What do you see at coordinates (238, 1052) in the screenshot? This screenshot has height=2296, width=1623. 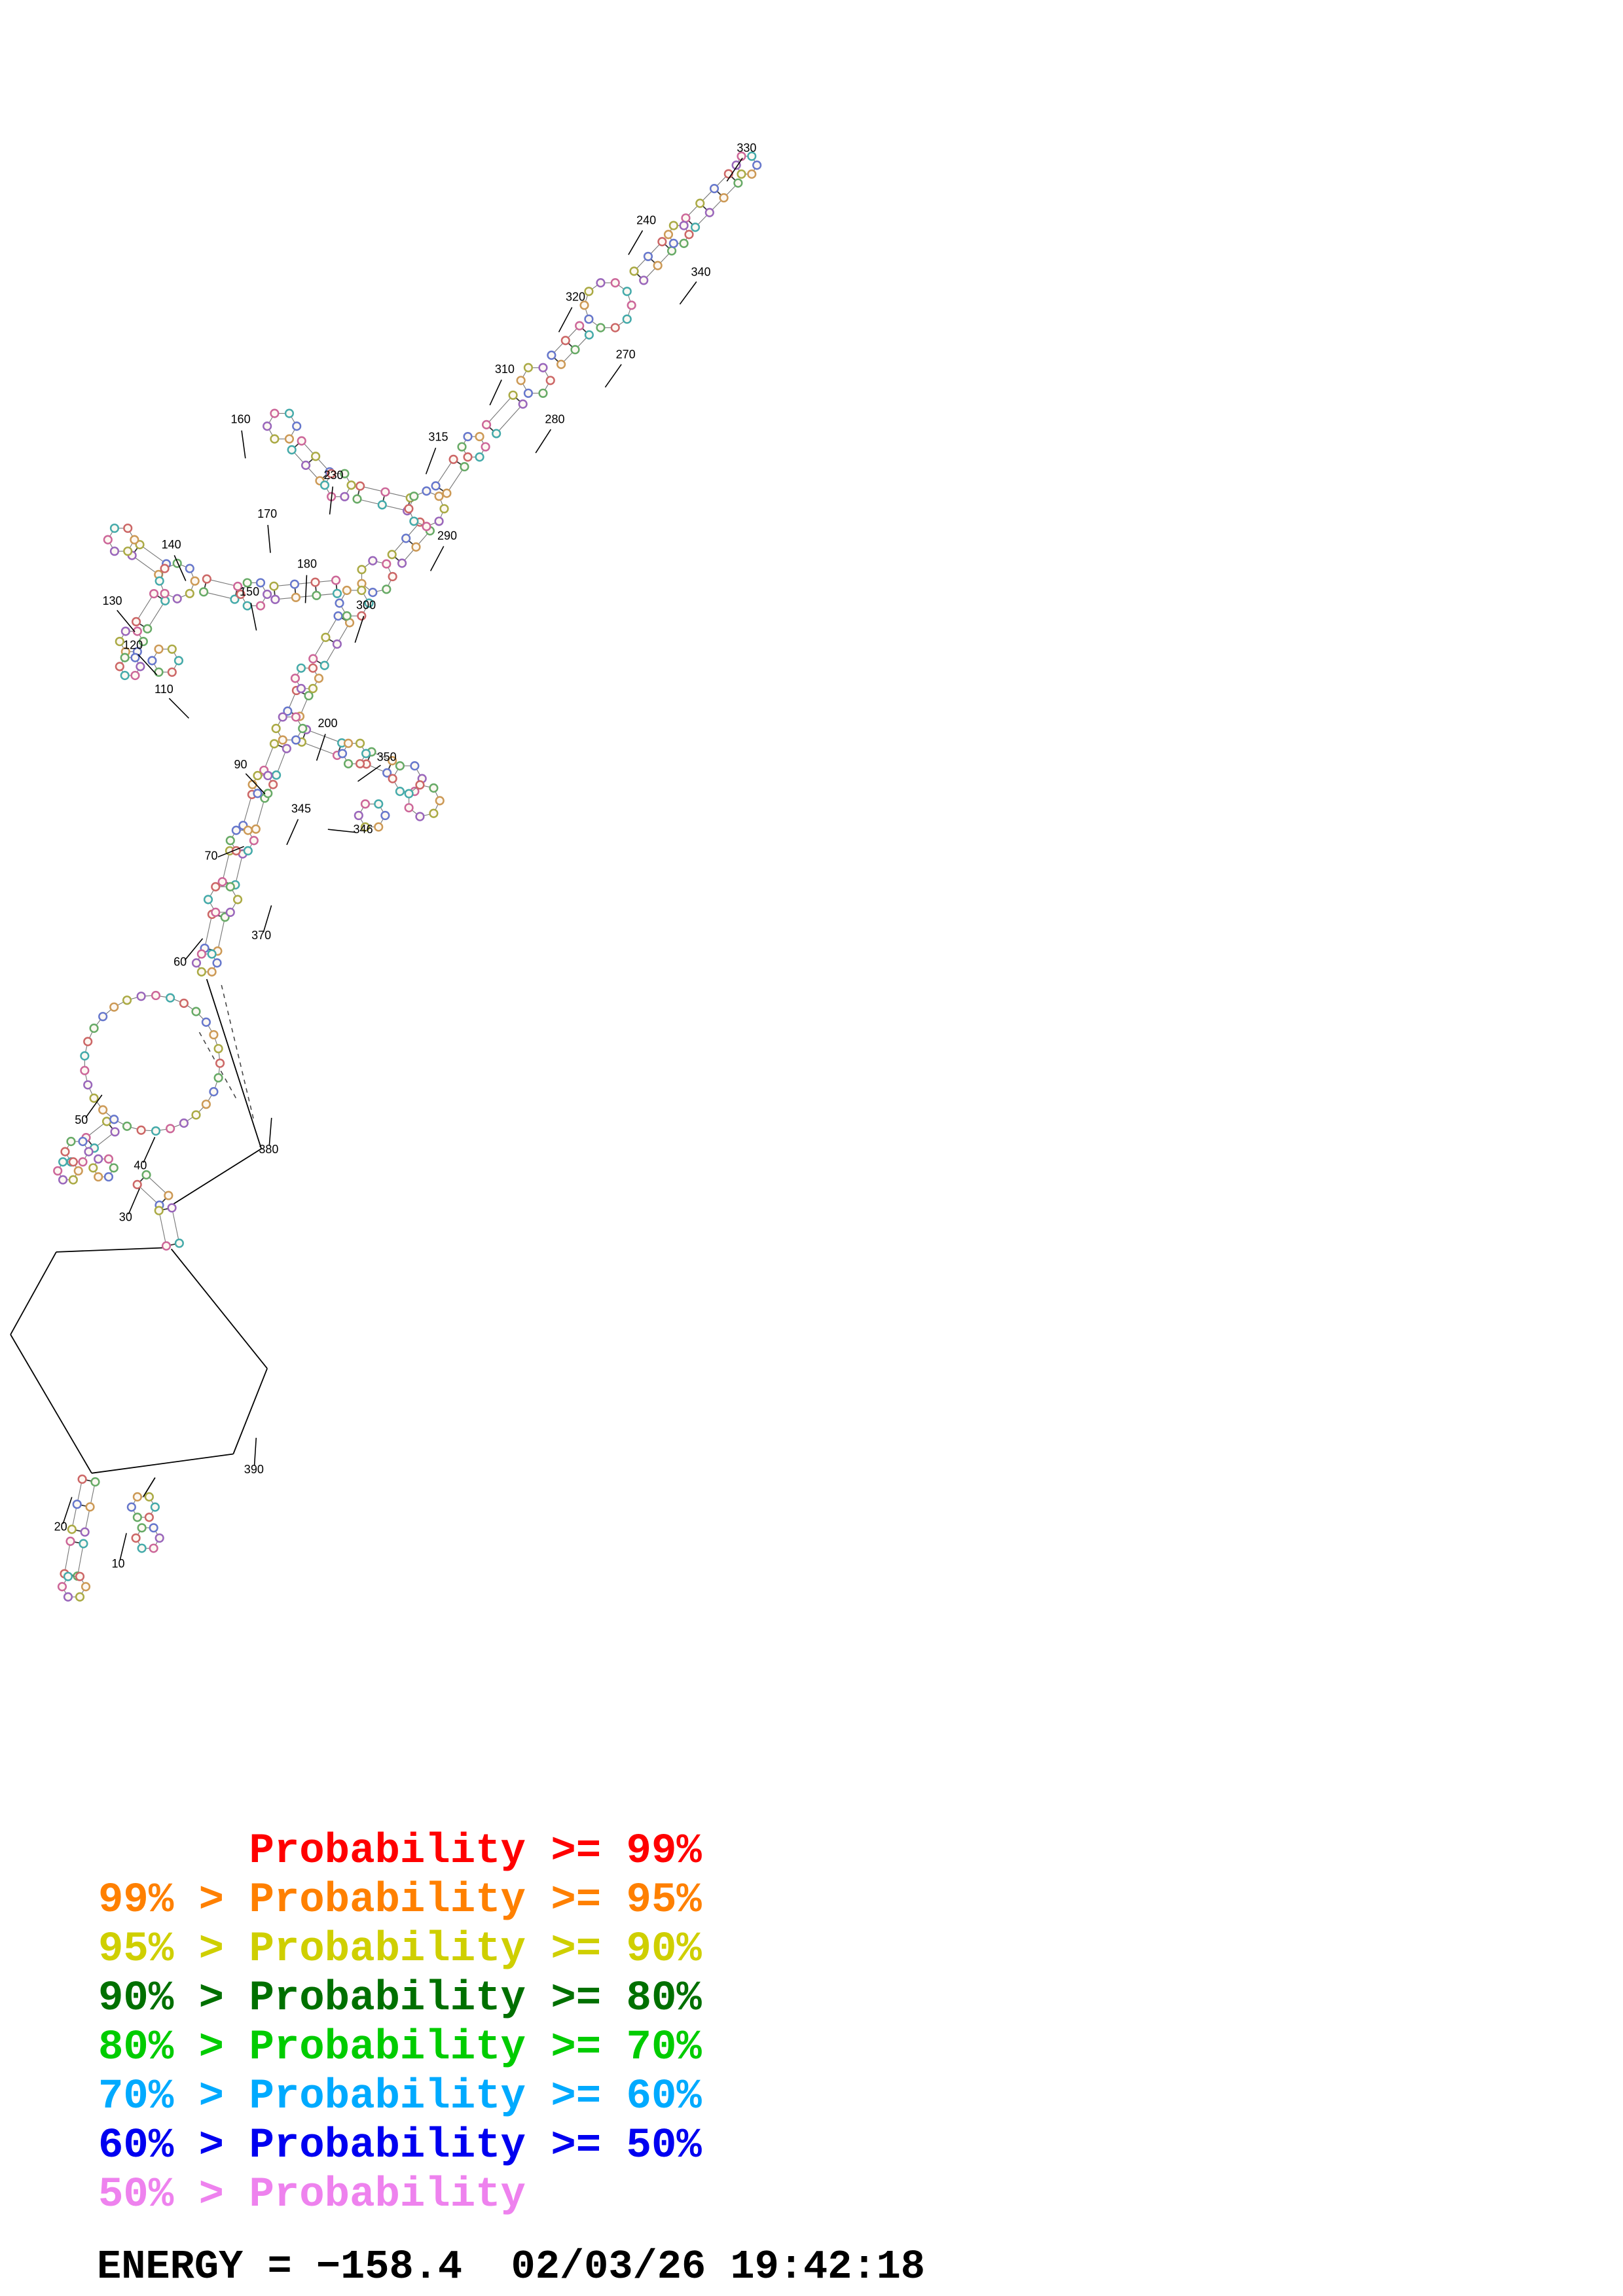 I see `dotted-link` at bounding box center [238, 1052].